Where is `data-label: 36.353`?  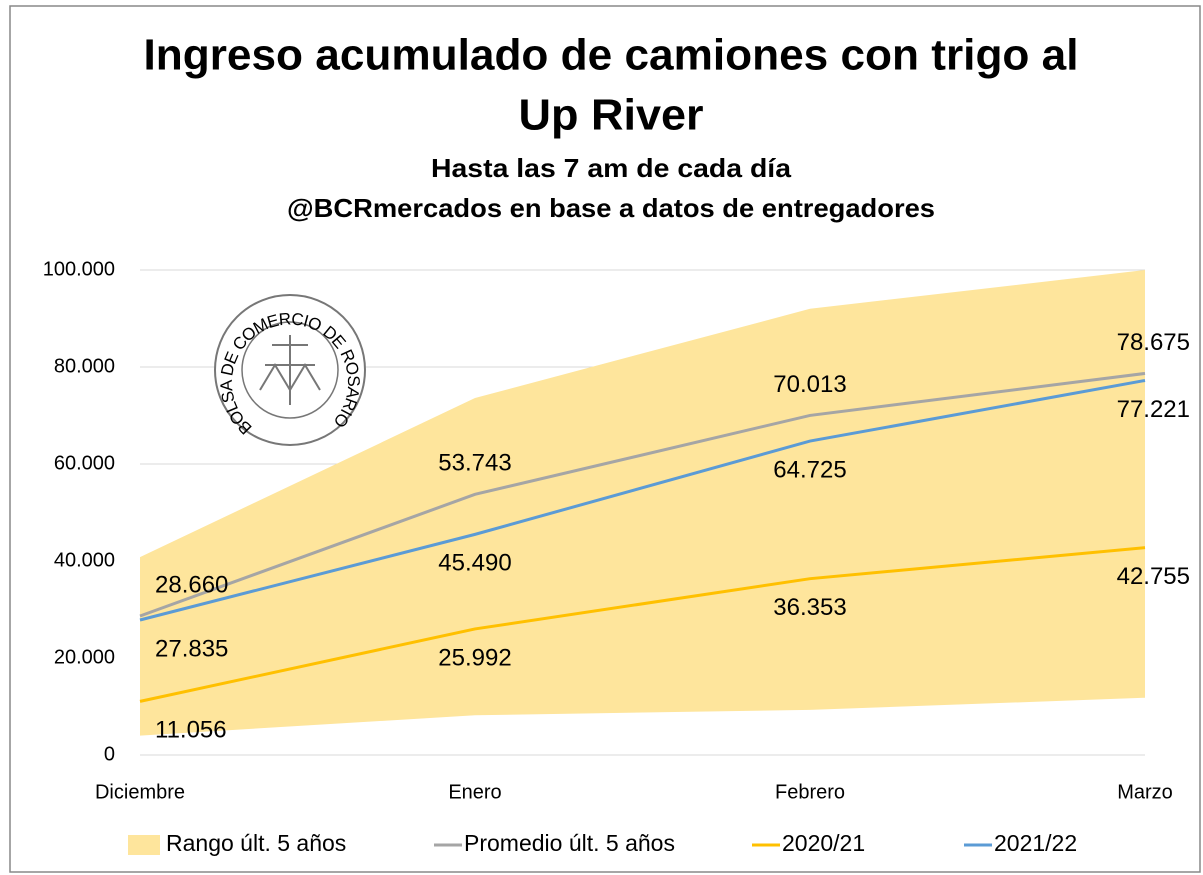
data-label: 36.353 is located at coordinates (809, 607).